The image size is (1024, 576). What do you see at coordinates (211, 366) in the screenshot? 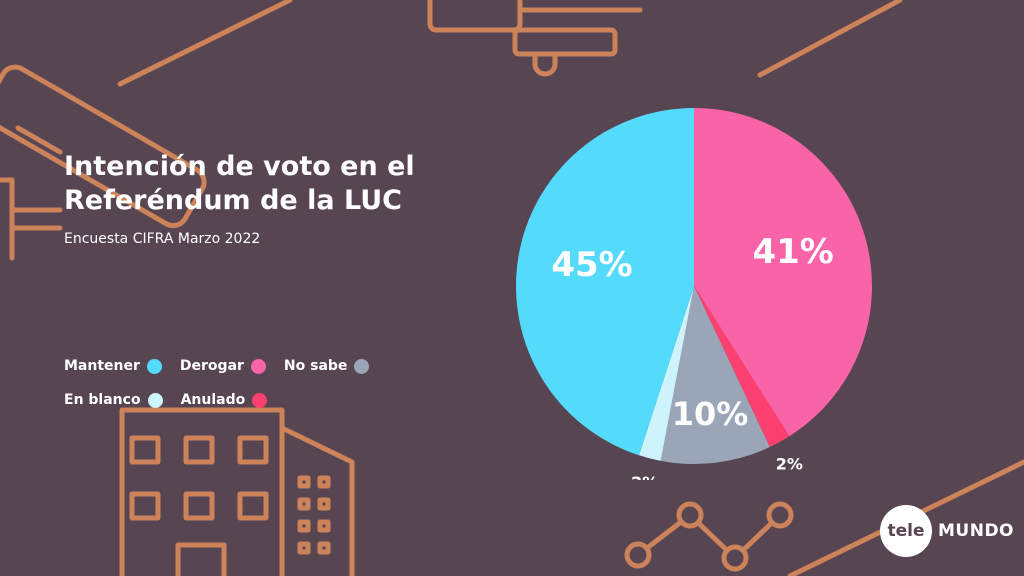
I see `legend-label: Derogar` at bounding box center [211, 366].